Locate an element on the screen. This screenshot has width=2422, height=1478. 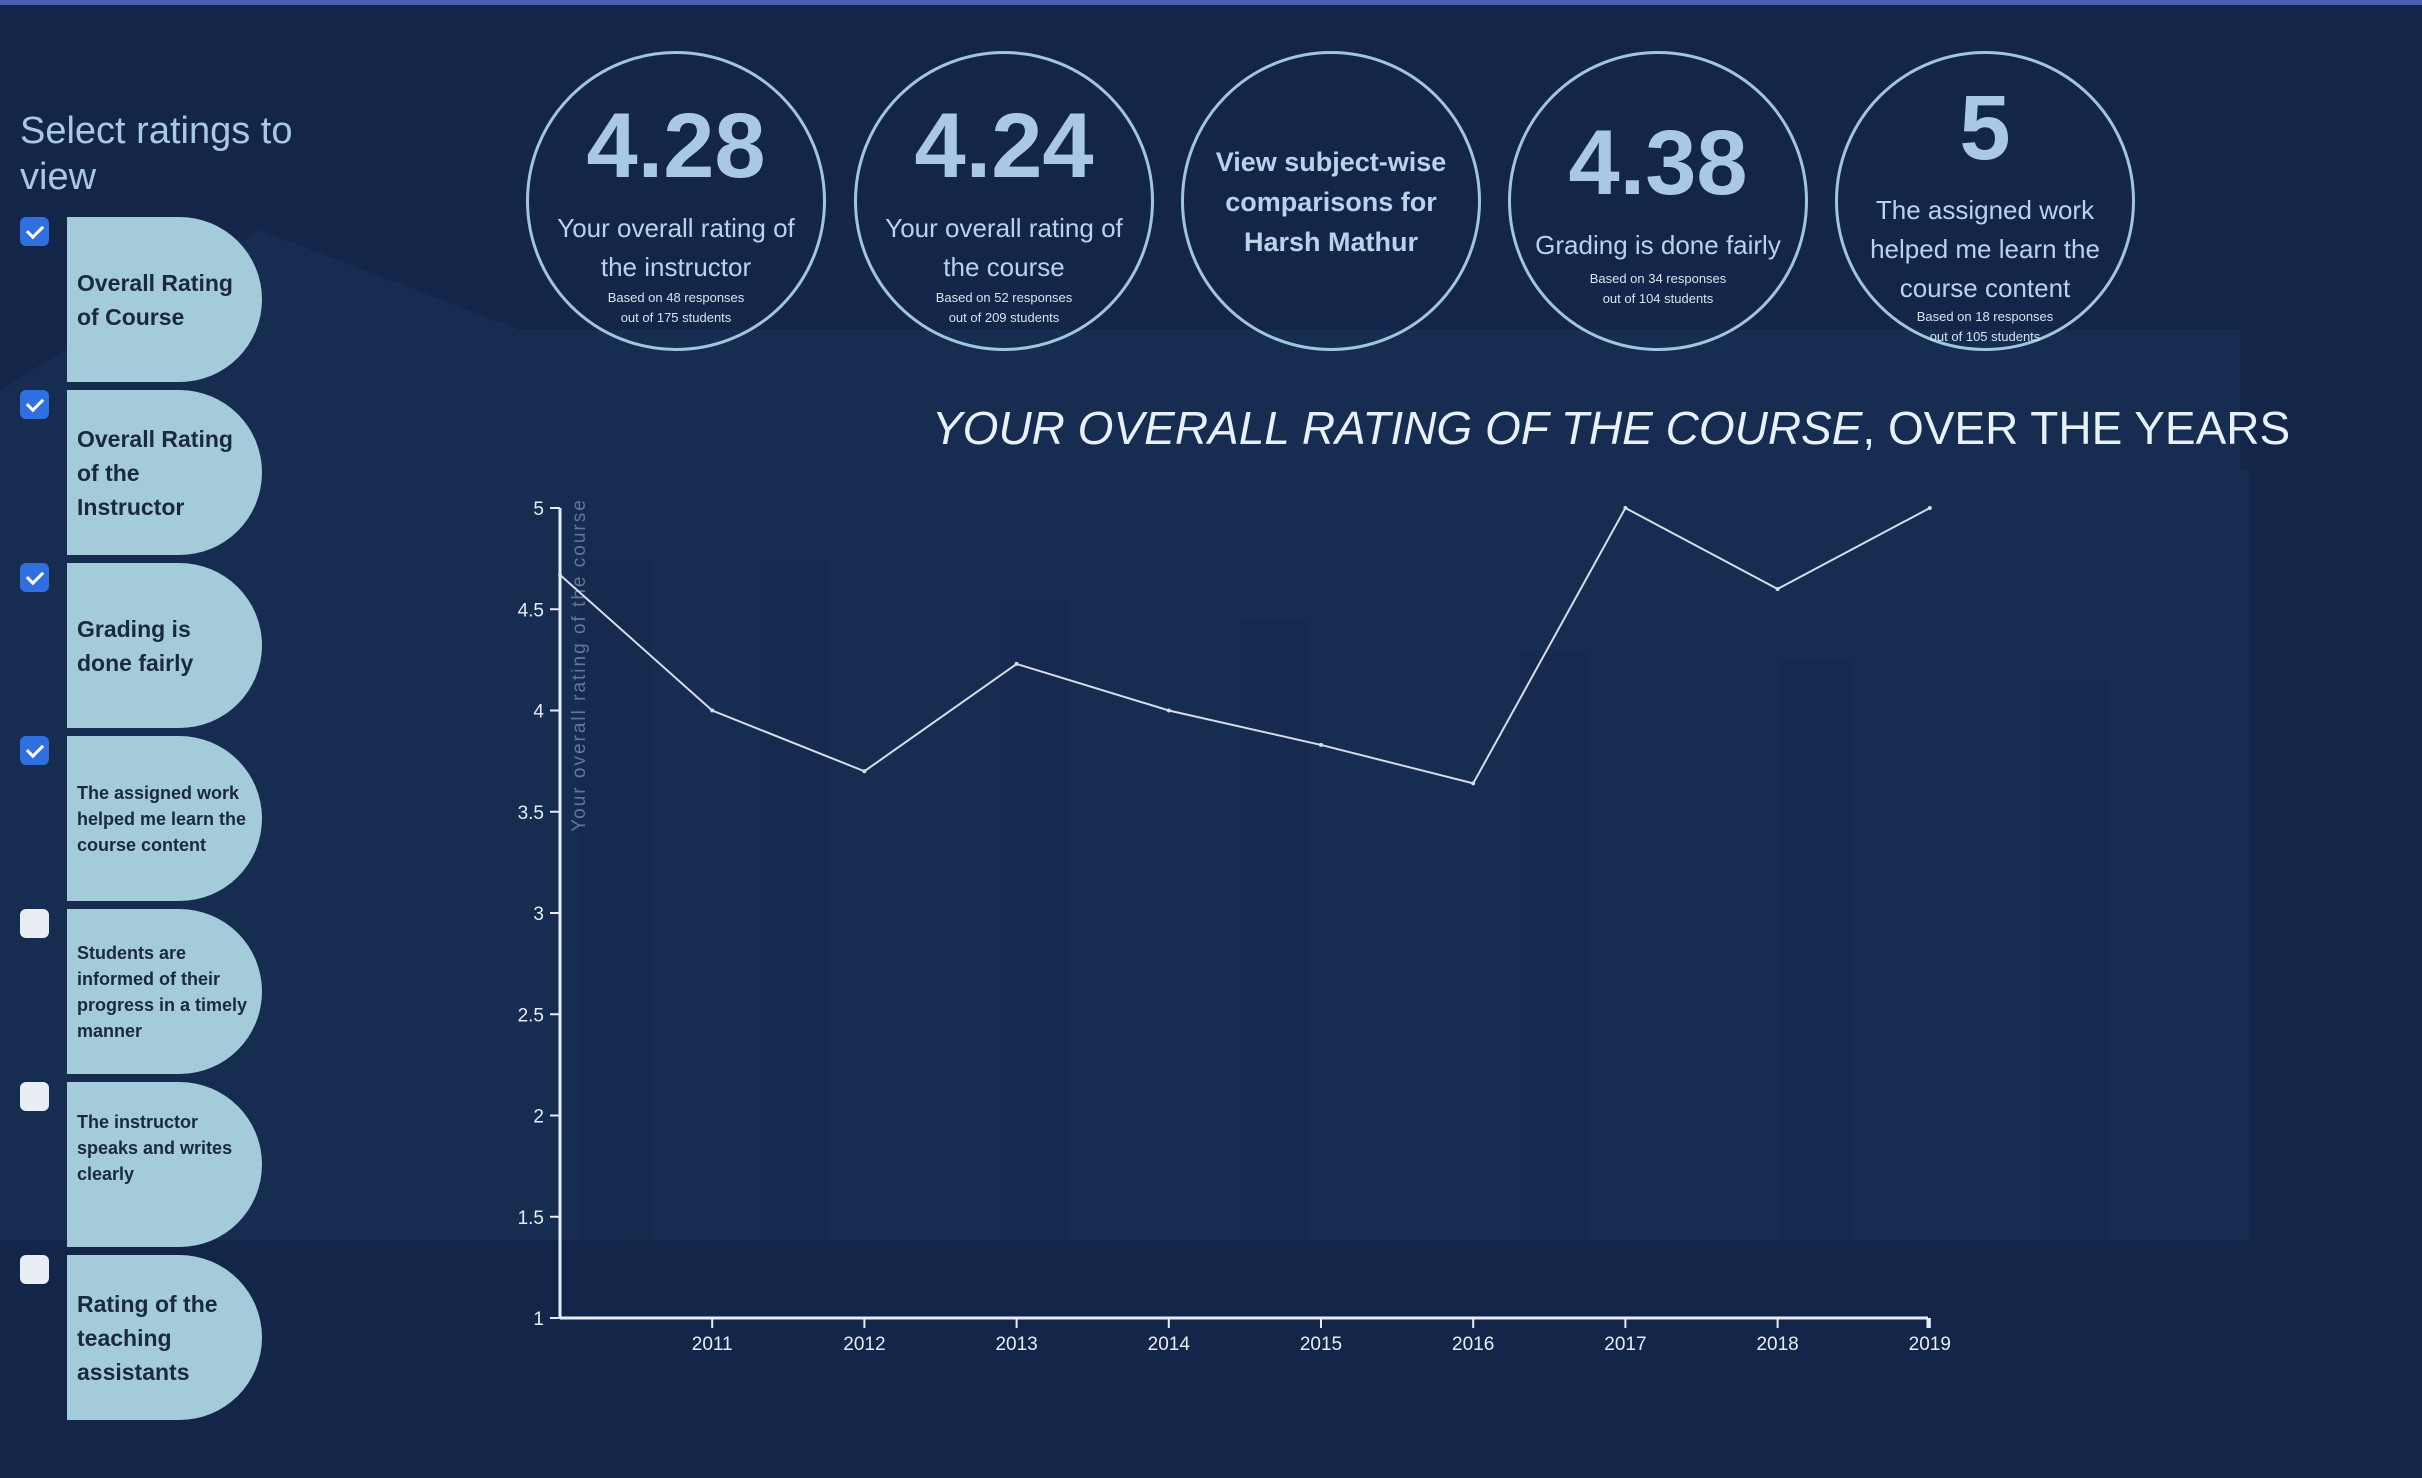
y-tick-label: 4.5 is located at coordinates (531, 610).